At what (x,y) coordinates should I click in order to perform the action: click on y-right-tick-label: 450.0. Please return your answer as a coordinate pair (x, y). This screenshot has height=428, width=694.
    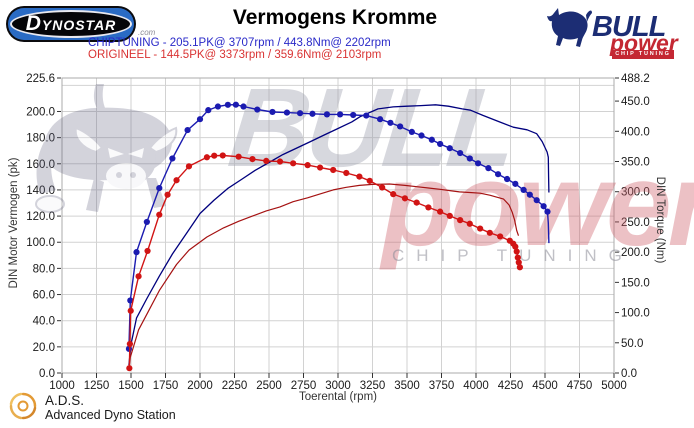
    Looking at the image, I should click on (635, 102).